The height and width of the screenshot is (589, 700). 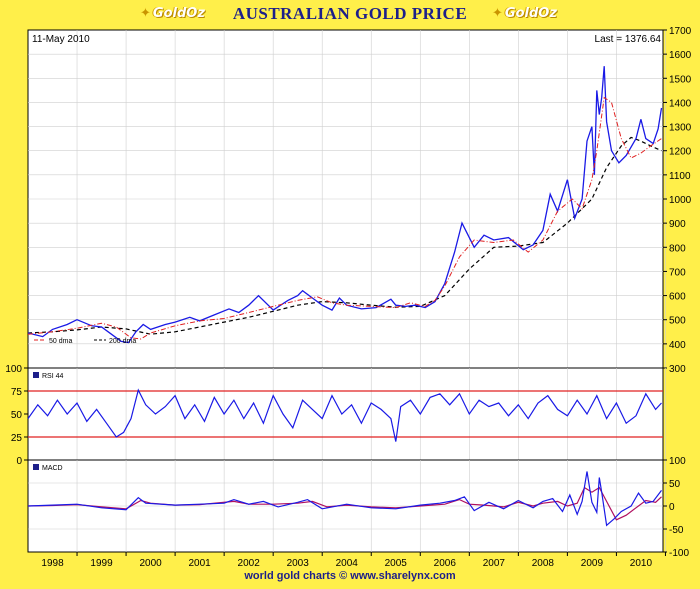 What do you see at coordinates (677, 345) in the screenshot?
I see `price-ytick-label: 400` at bounding box center [677, 345].